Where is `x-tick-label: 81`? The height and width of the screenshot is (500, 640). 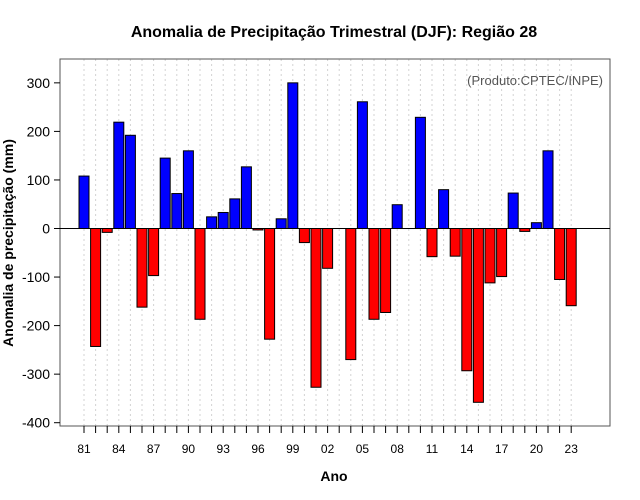
x-tick-label: 81 is located at coordinates (84, 449).